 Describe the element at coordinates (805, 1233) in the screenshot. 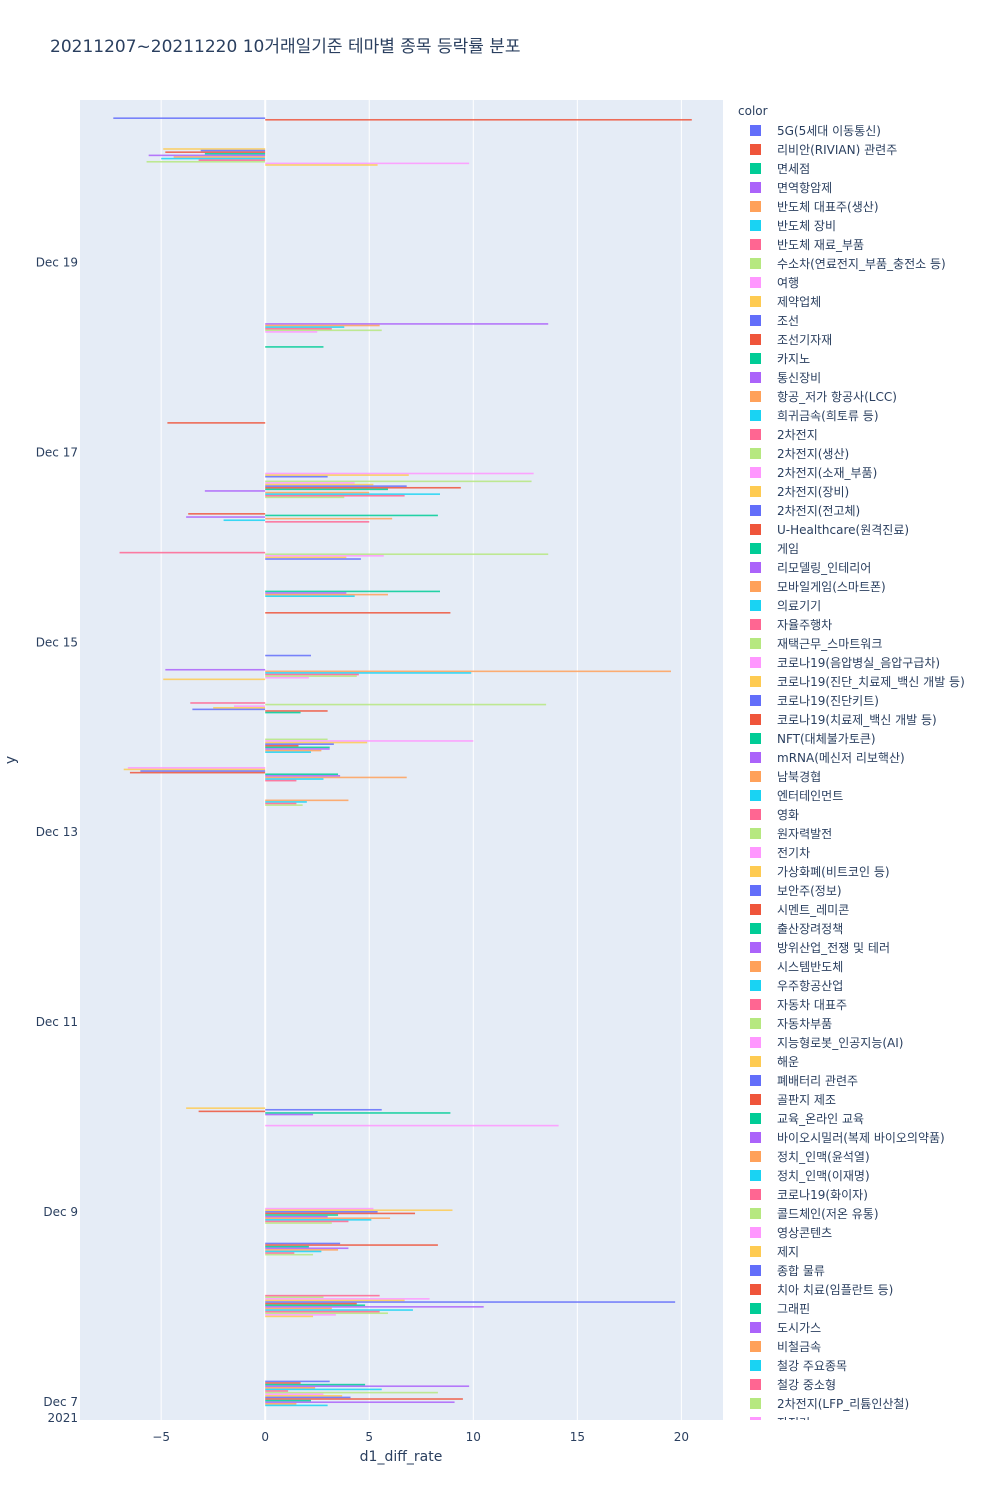

I see `legend-label: 영상콘텐츠` at that location.